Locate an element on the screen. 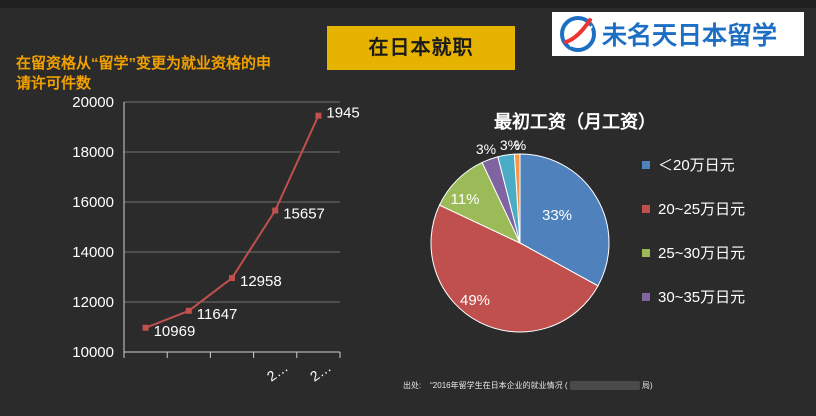  page-title: 在日本就职 is located at coordinates (421, 48).